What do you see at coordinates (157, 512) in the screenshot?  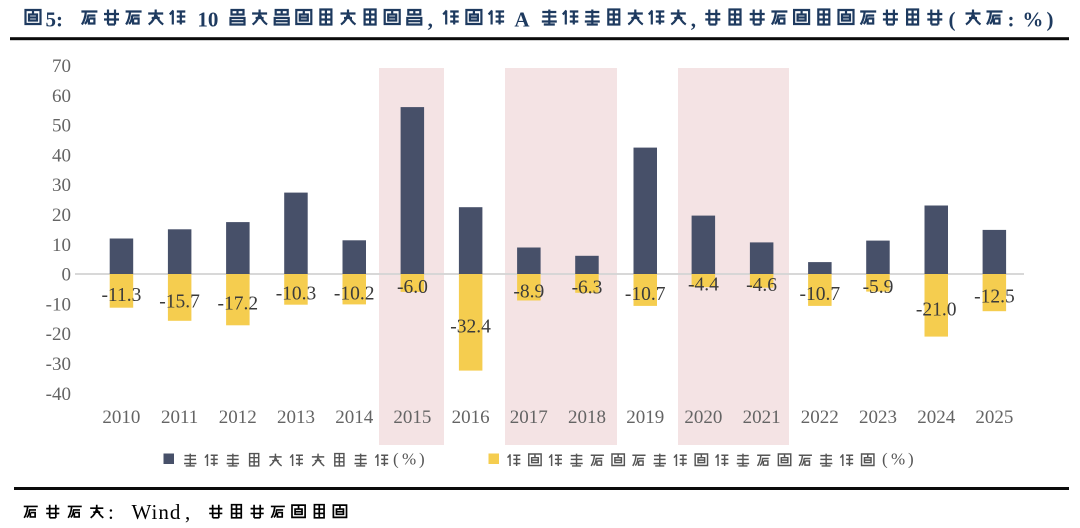 I see `svg-text: Wind` at bounding box center [157, 512].